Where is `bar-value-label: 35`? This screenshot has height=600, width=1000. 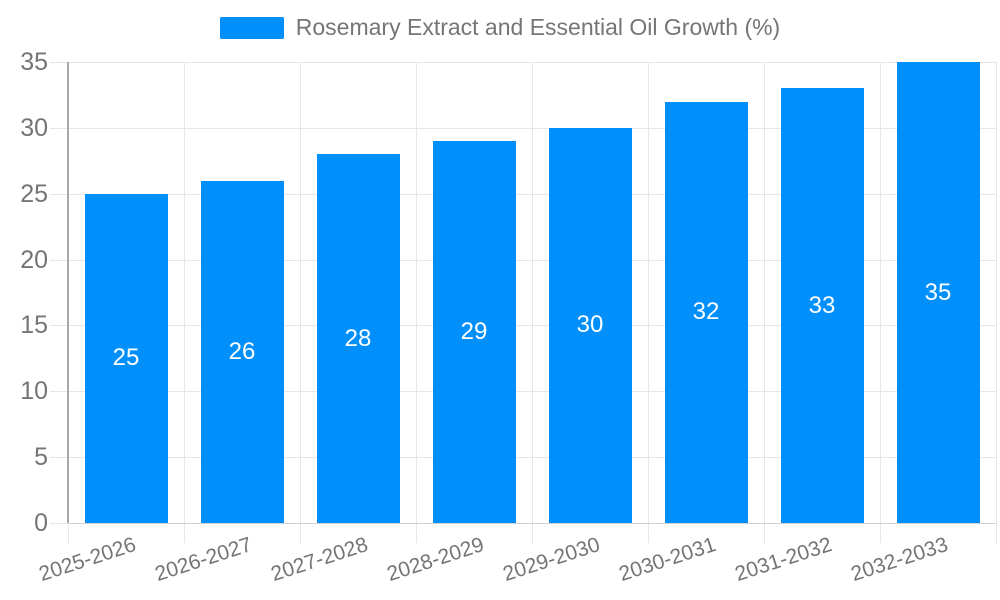
bar-value-label: 35 is located at coordinates (938, 292).